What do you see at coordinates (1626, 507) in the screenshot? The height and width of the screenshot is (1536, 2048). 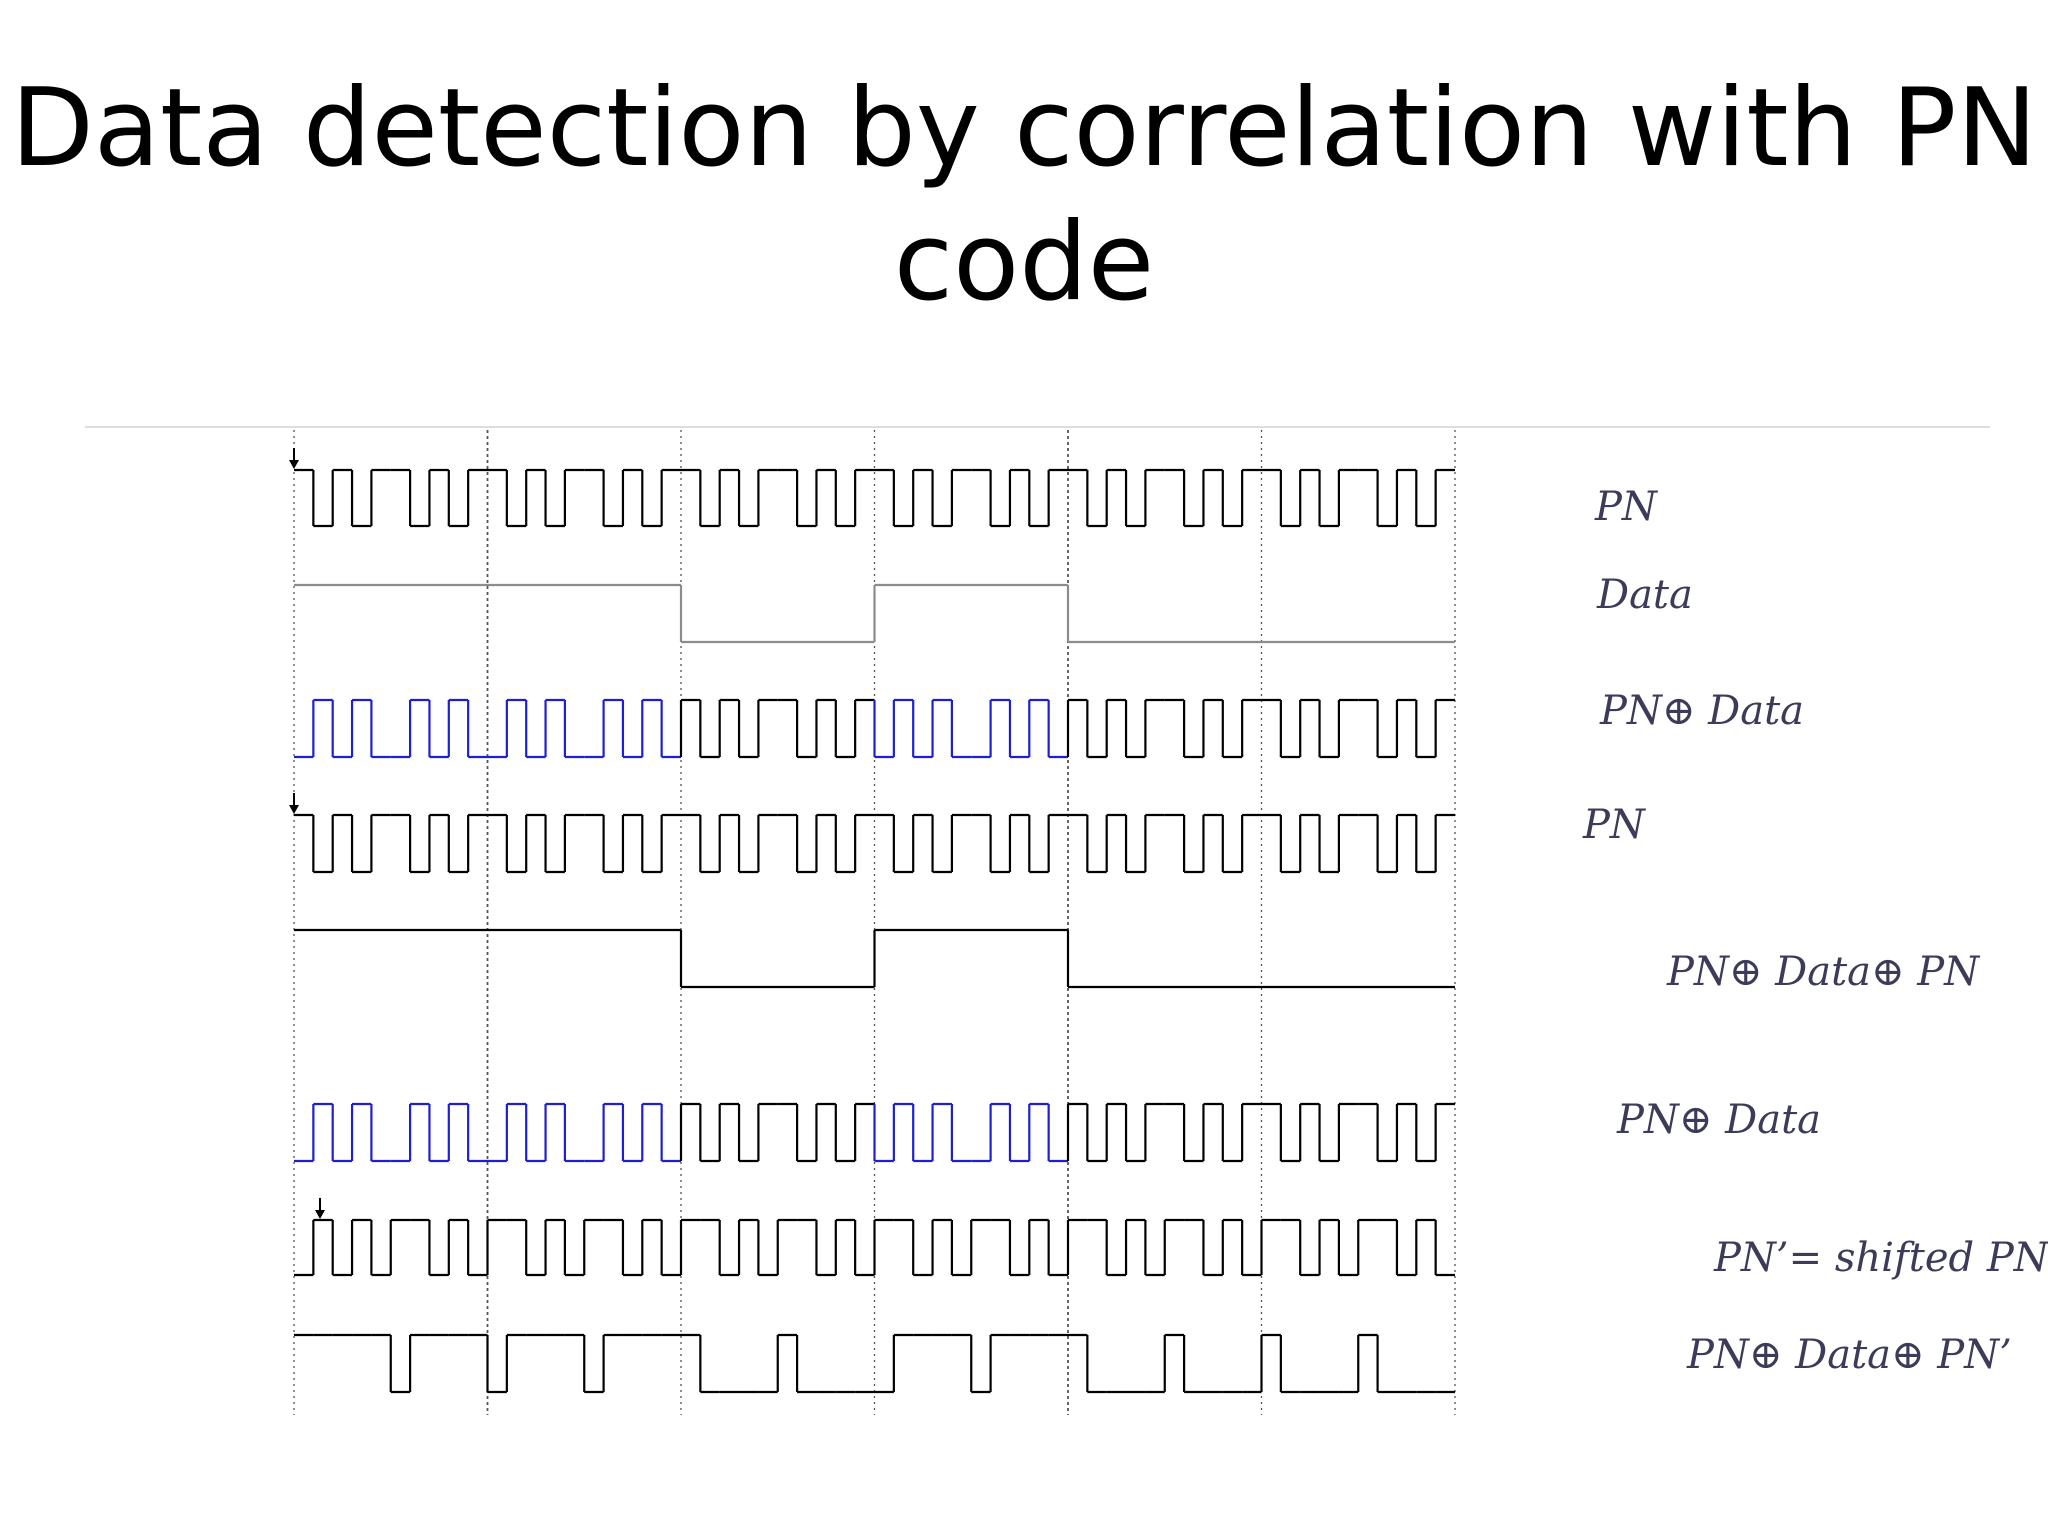 I see `signal-label-1: PN` at bounding box center [1626, 507].